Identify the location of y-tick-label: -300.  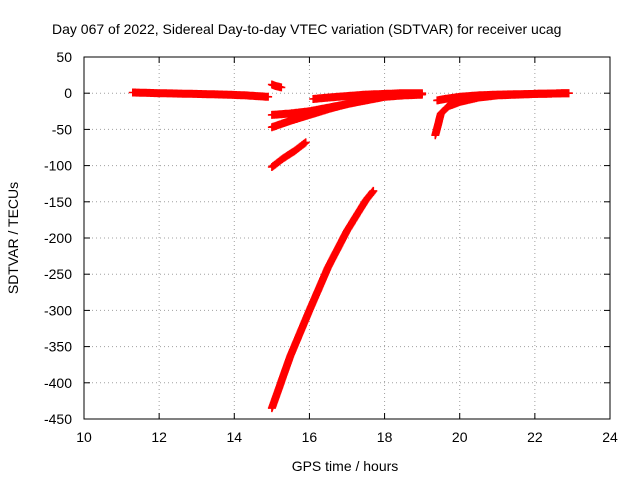
(58, 310).